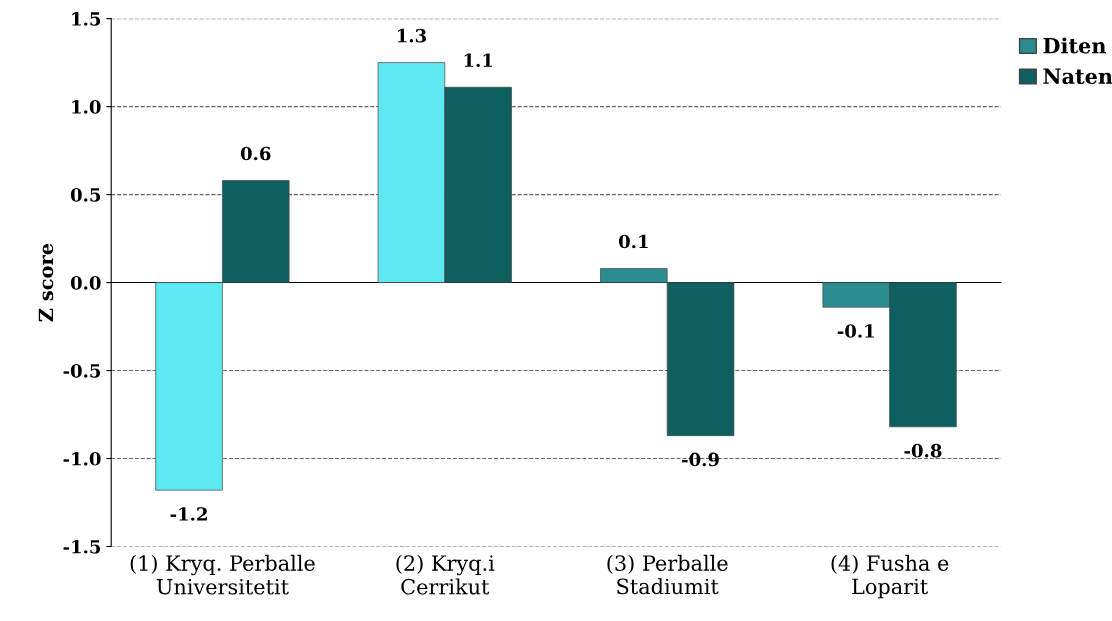  Describe the element at coordinates (445, 574) in the screenshot. I see `x-tick-label: (2) Kryq.i Cerrikut` at that location.